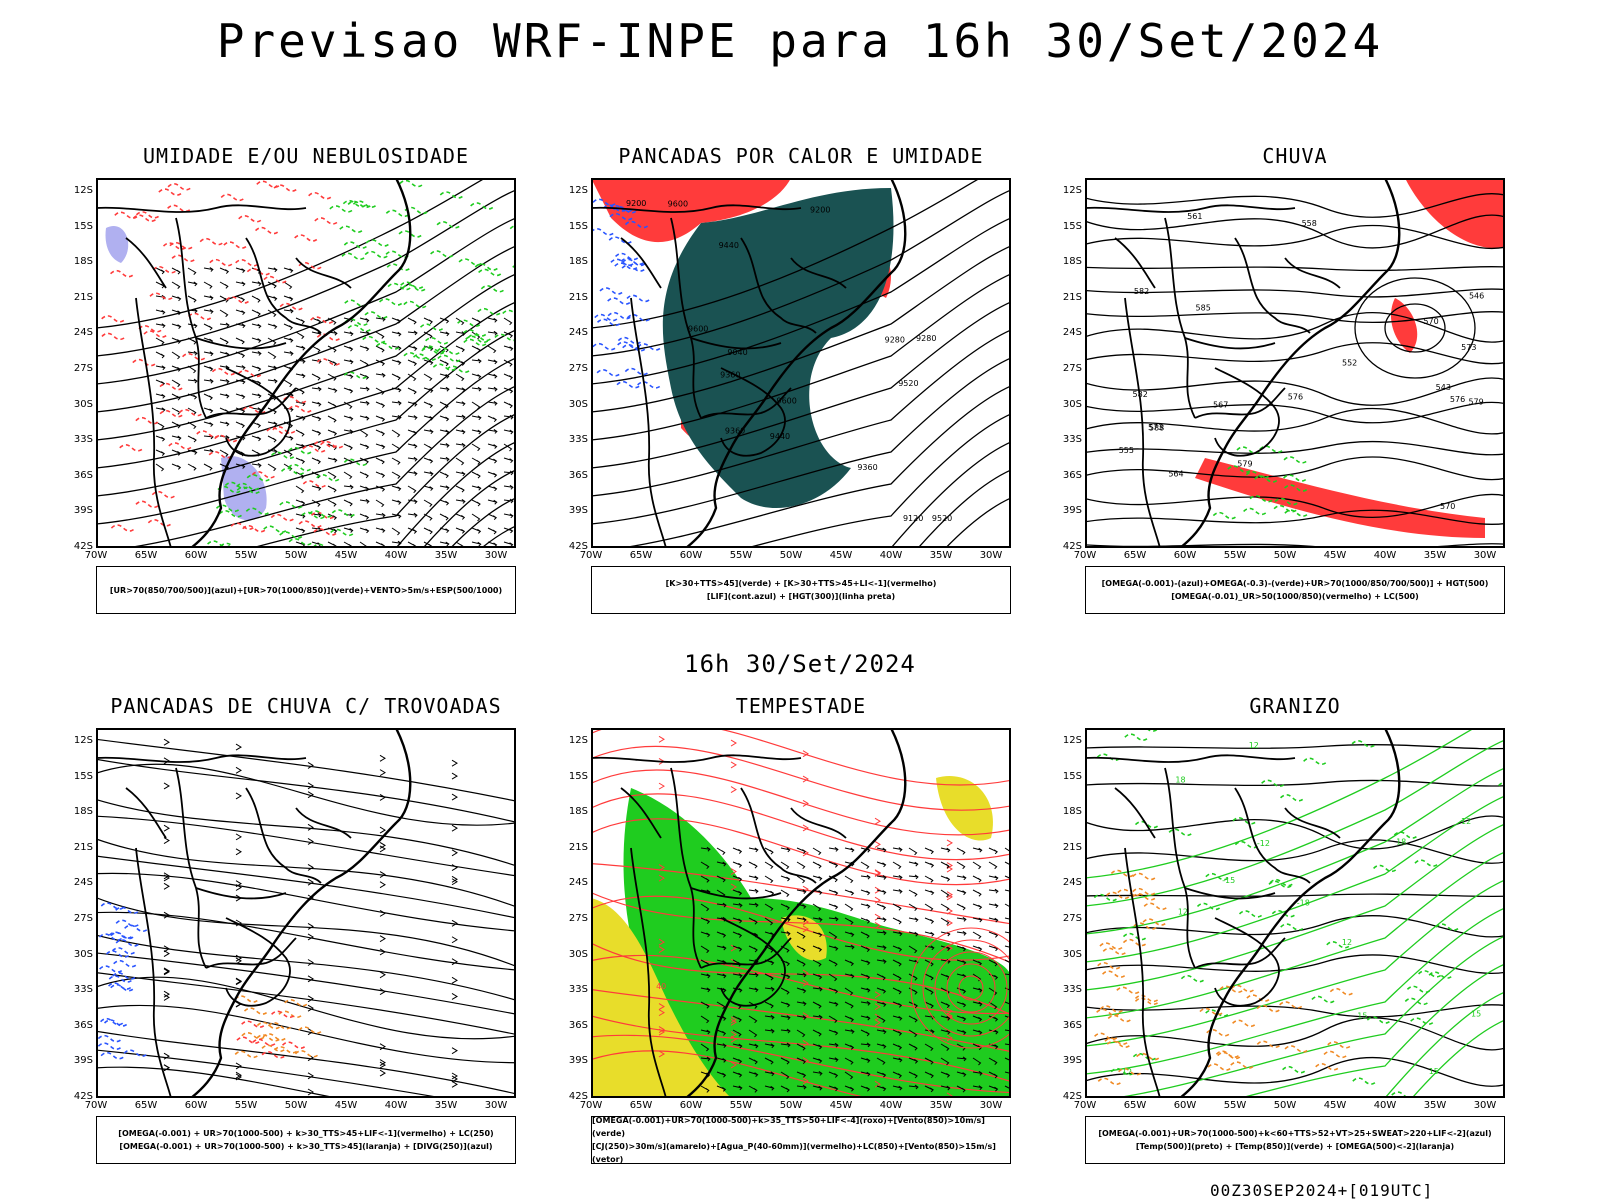 This screenshot has width=1600, height=1200. What do you see at coordinates (578, 511) in the screenshot?
I see `lat-tick-label: 39S` at bounding box center [578, 511].